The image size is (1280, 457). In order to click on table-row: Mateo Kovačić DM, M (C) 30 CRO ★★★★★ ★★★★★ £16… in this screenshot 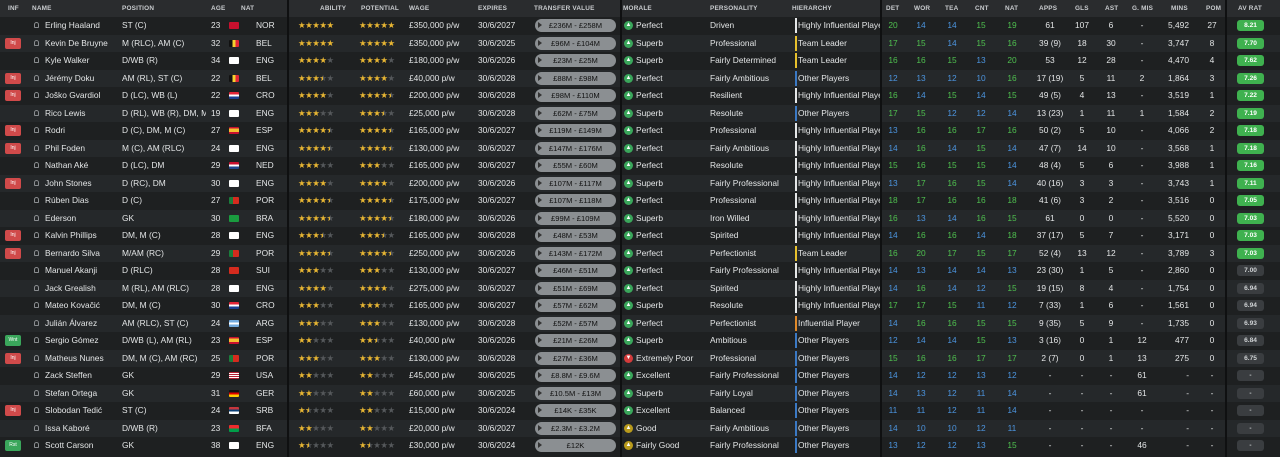, I will do `click(640, 306)`.